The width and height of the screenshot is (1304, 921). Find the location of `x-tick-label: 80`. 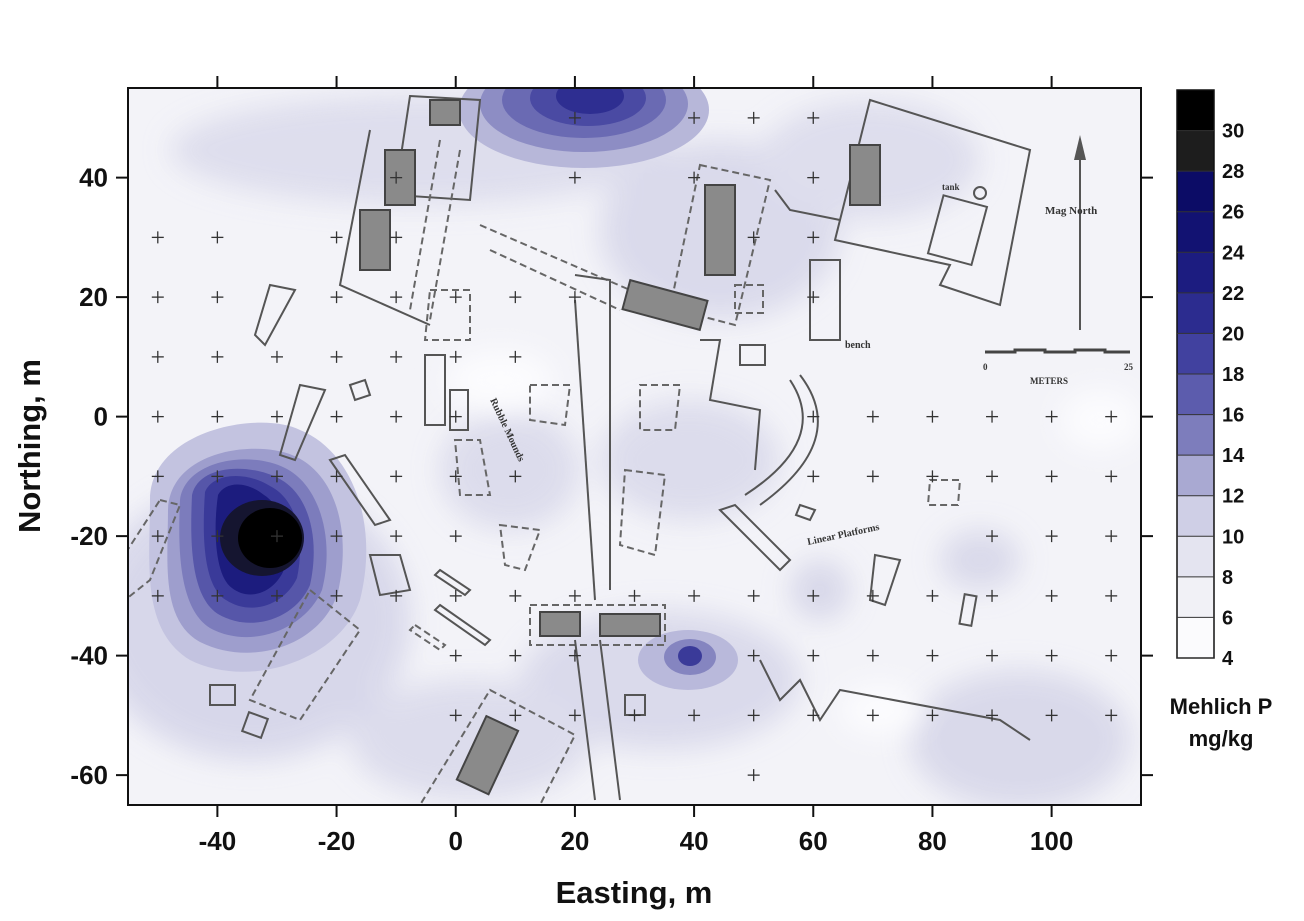

x-tick-label: 80 is located at coordinates (932, 841).